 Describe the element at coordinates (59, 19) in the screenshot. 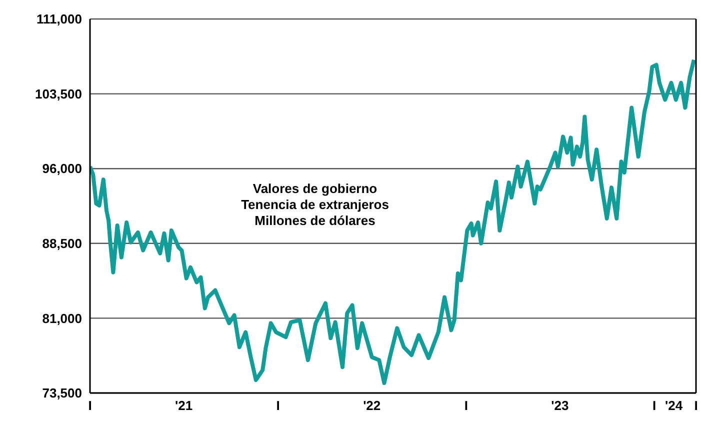

I see `y-tick-label: 111,000` at that location.